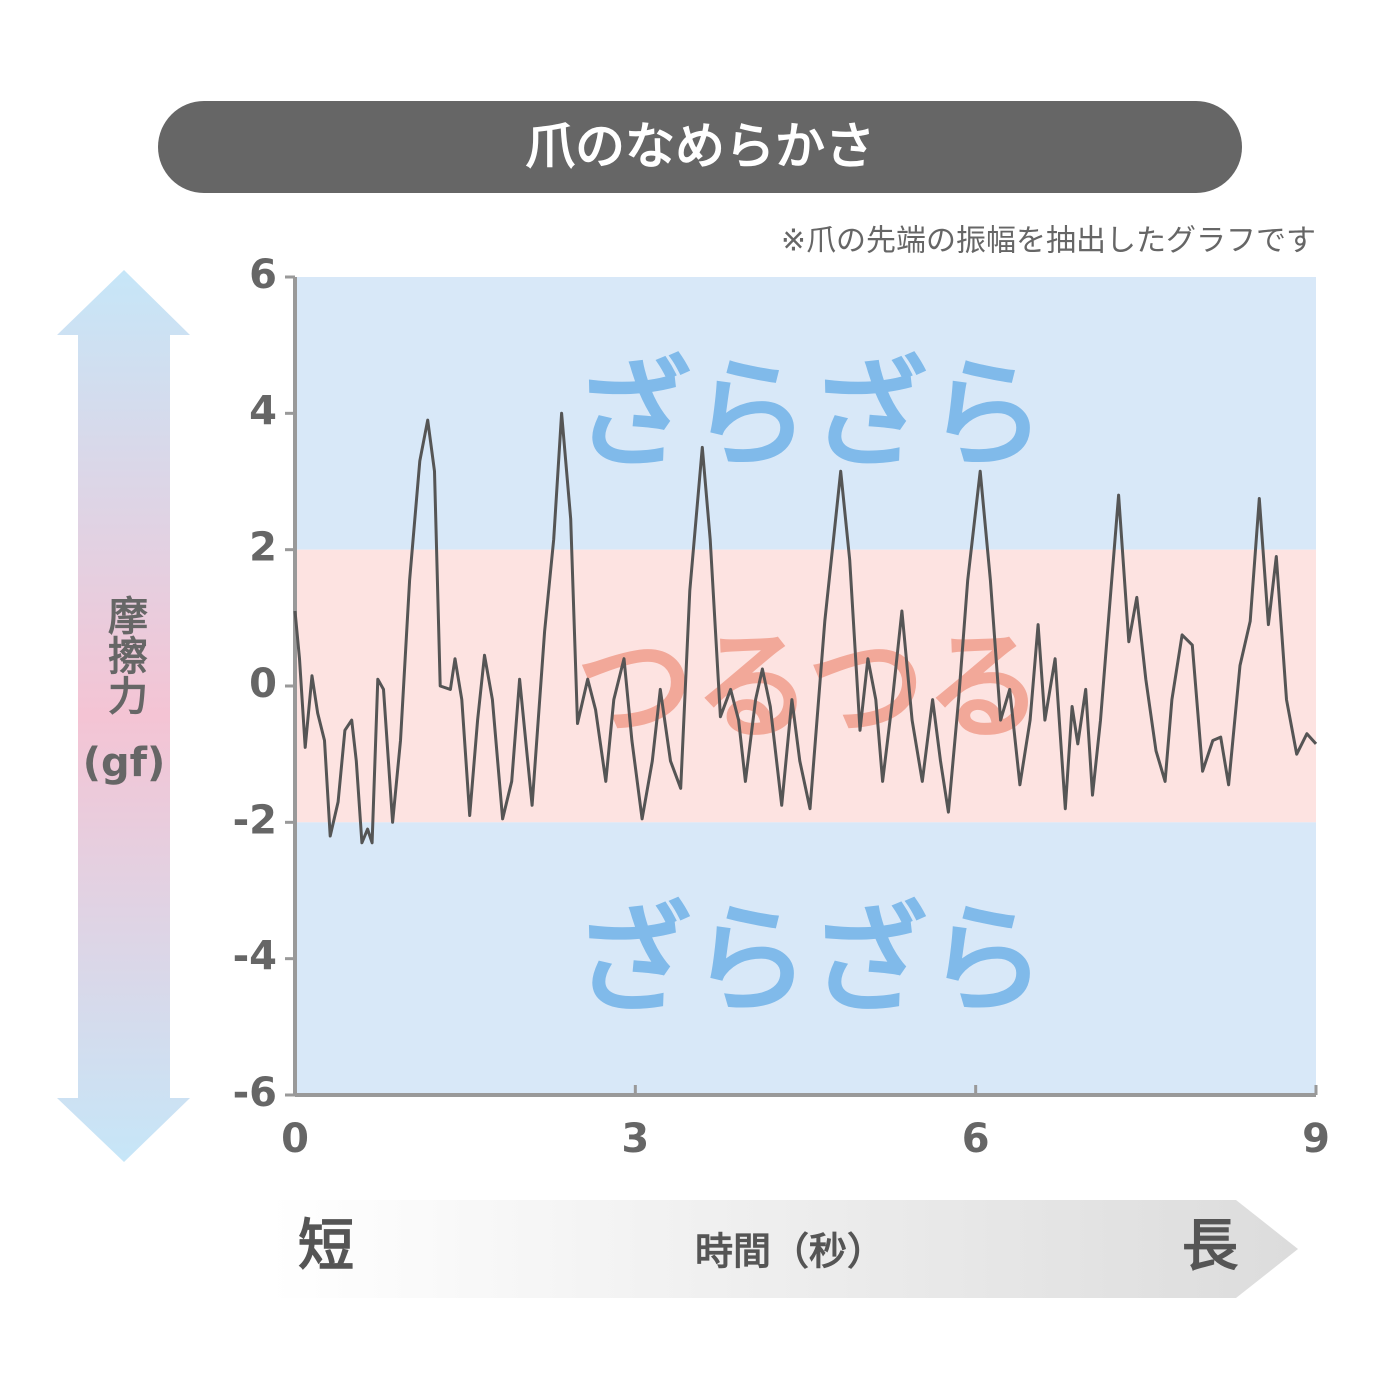  What do you see at coordinates (809, 687) in the screenshot?
I see `band-label: つるつる` at bounding box center [809, 687].